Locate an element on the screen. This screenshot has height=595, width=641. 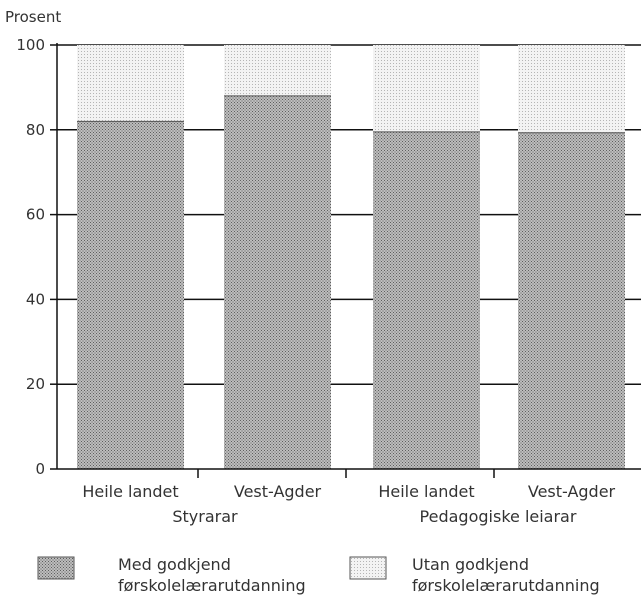
group-label: Pedagogiske leiarar is located at coordinates (498, 516).